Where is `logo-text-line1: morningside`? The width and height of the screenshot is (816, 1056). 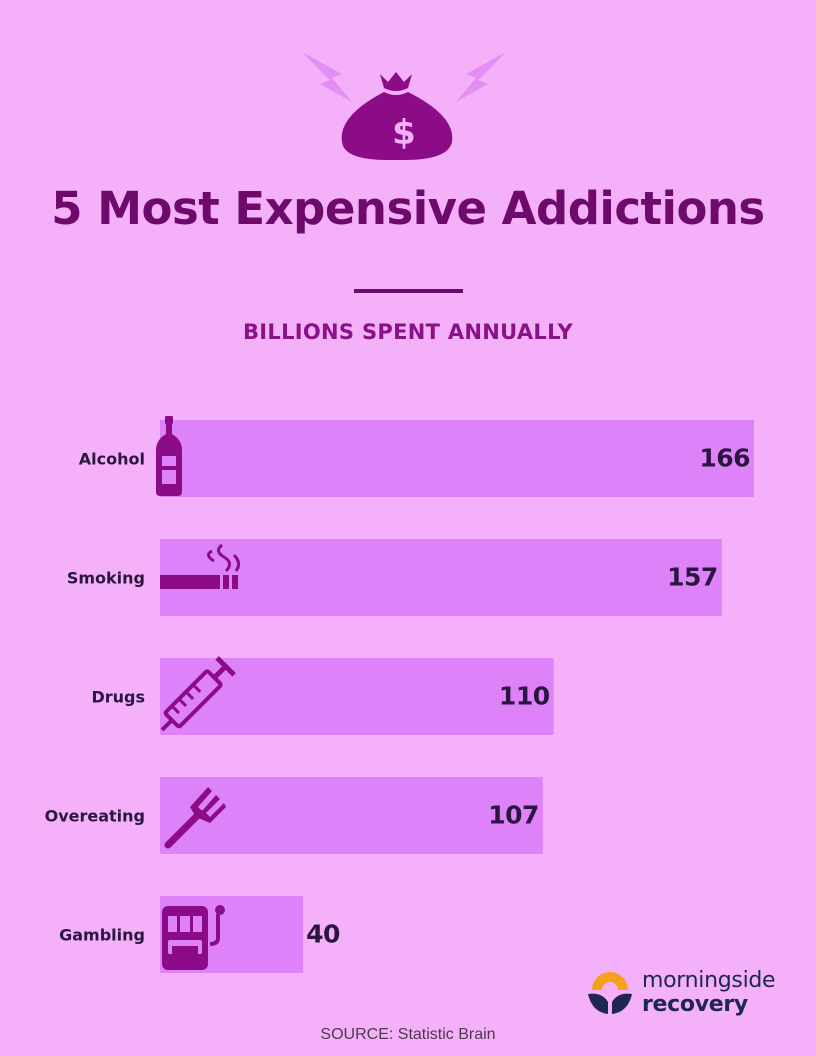 logo-text-line1: morningside is located at coordinates (709, 980).